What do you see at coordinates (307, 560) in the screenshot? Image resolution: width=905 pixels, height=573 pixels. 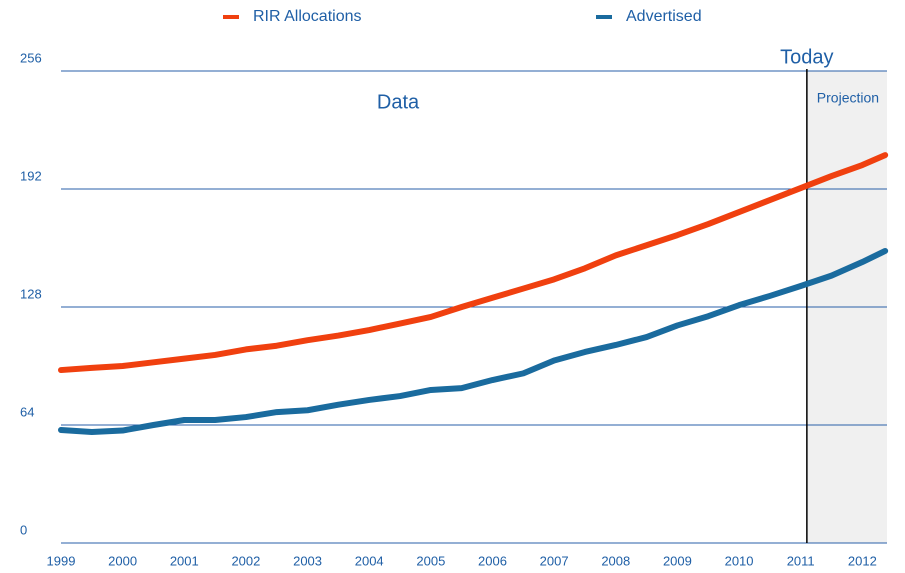 I see `x-tick-label: 2003` at bounding box center [307, 560].